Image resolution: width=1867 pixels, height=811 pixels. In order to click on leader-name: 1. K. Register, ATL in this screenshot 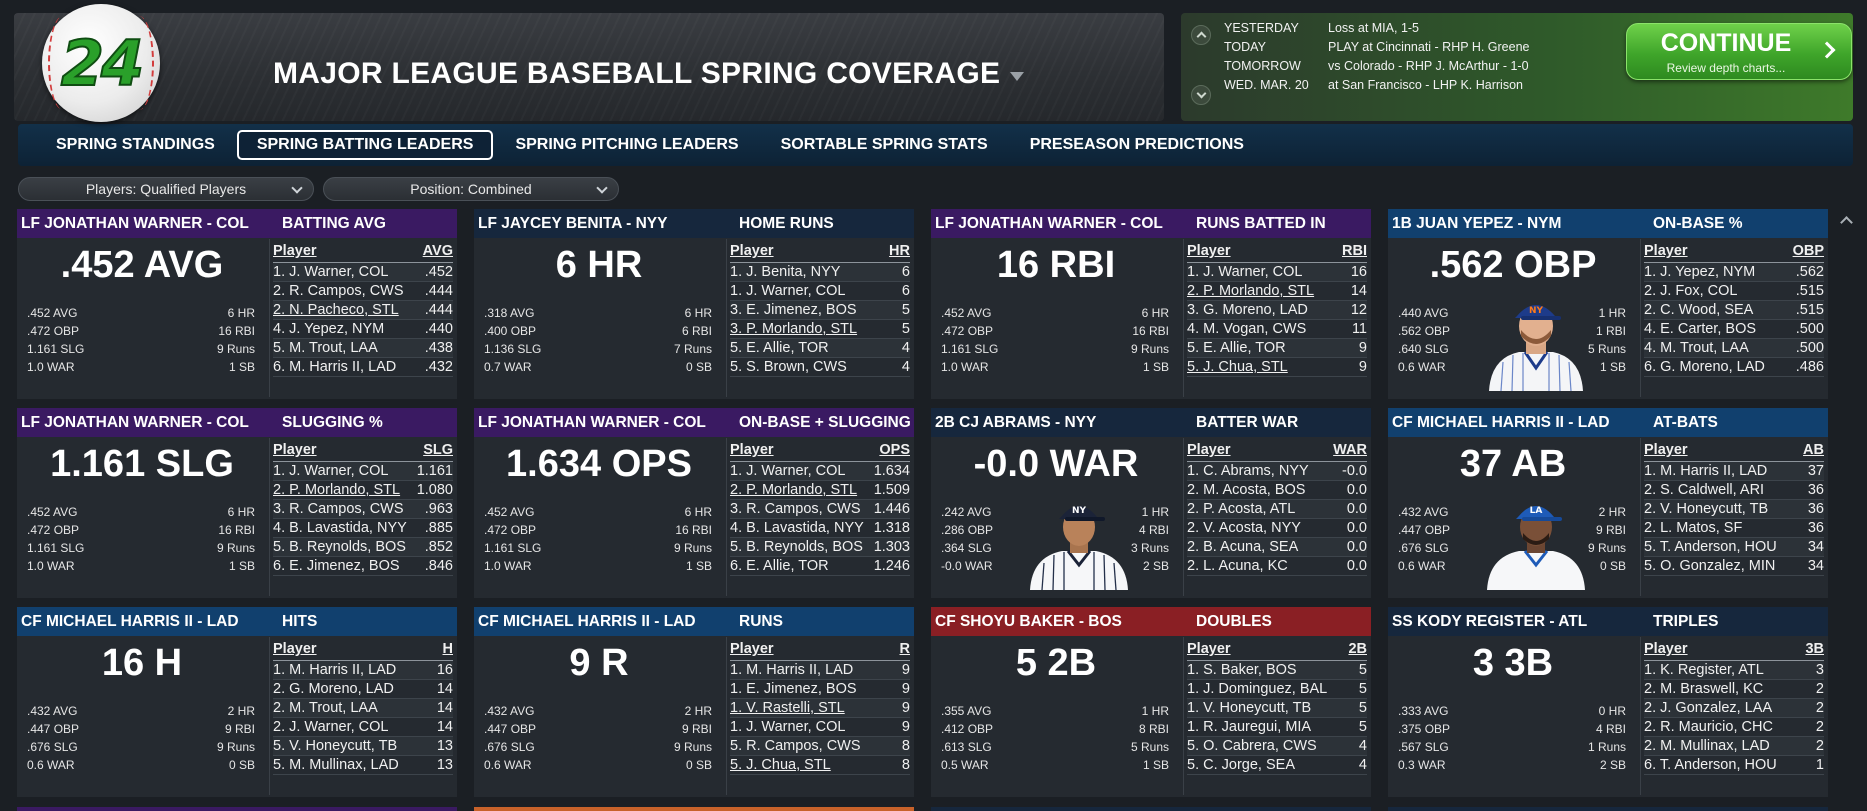, I will do `click(1704, 670)`.